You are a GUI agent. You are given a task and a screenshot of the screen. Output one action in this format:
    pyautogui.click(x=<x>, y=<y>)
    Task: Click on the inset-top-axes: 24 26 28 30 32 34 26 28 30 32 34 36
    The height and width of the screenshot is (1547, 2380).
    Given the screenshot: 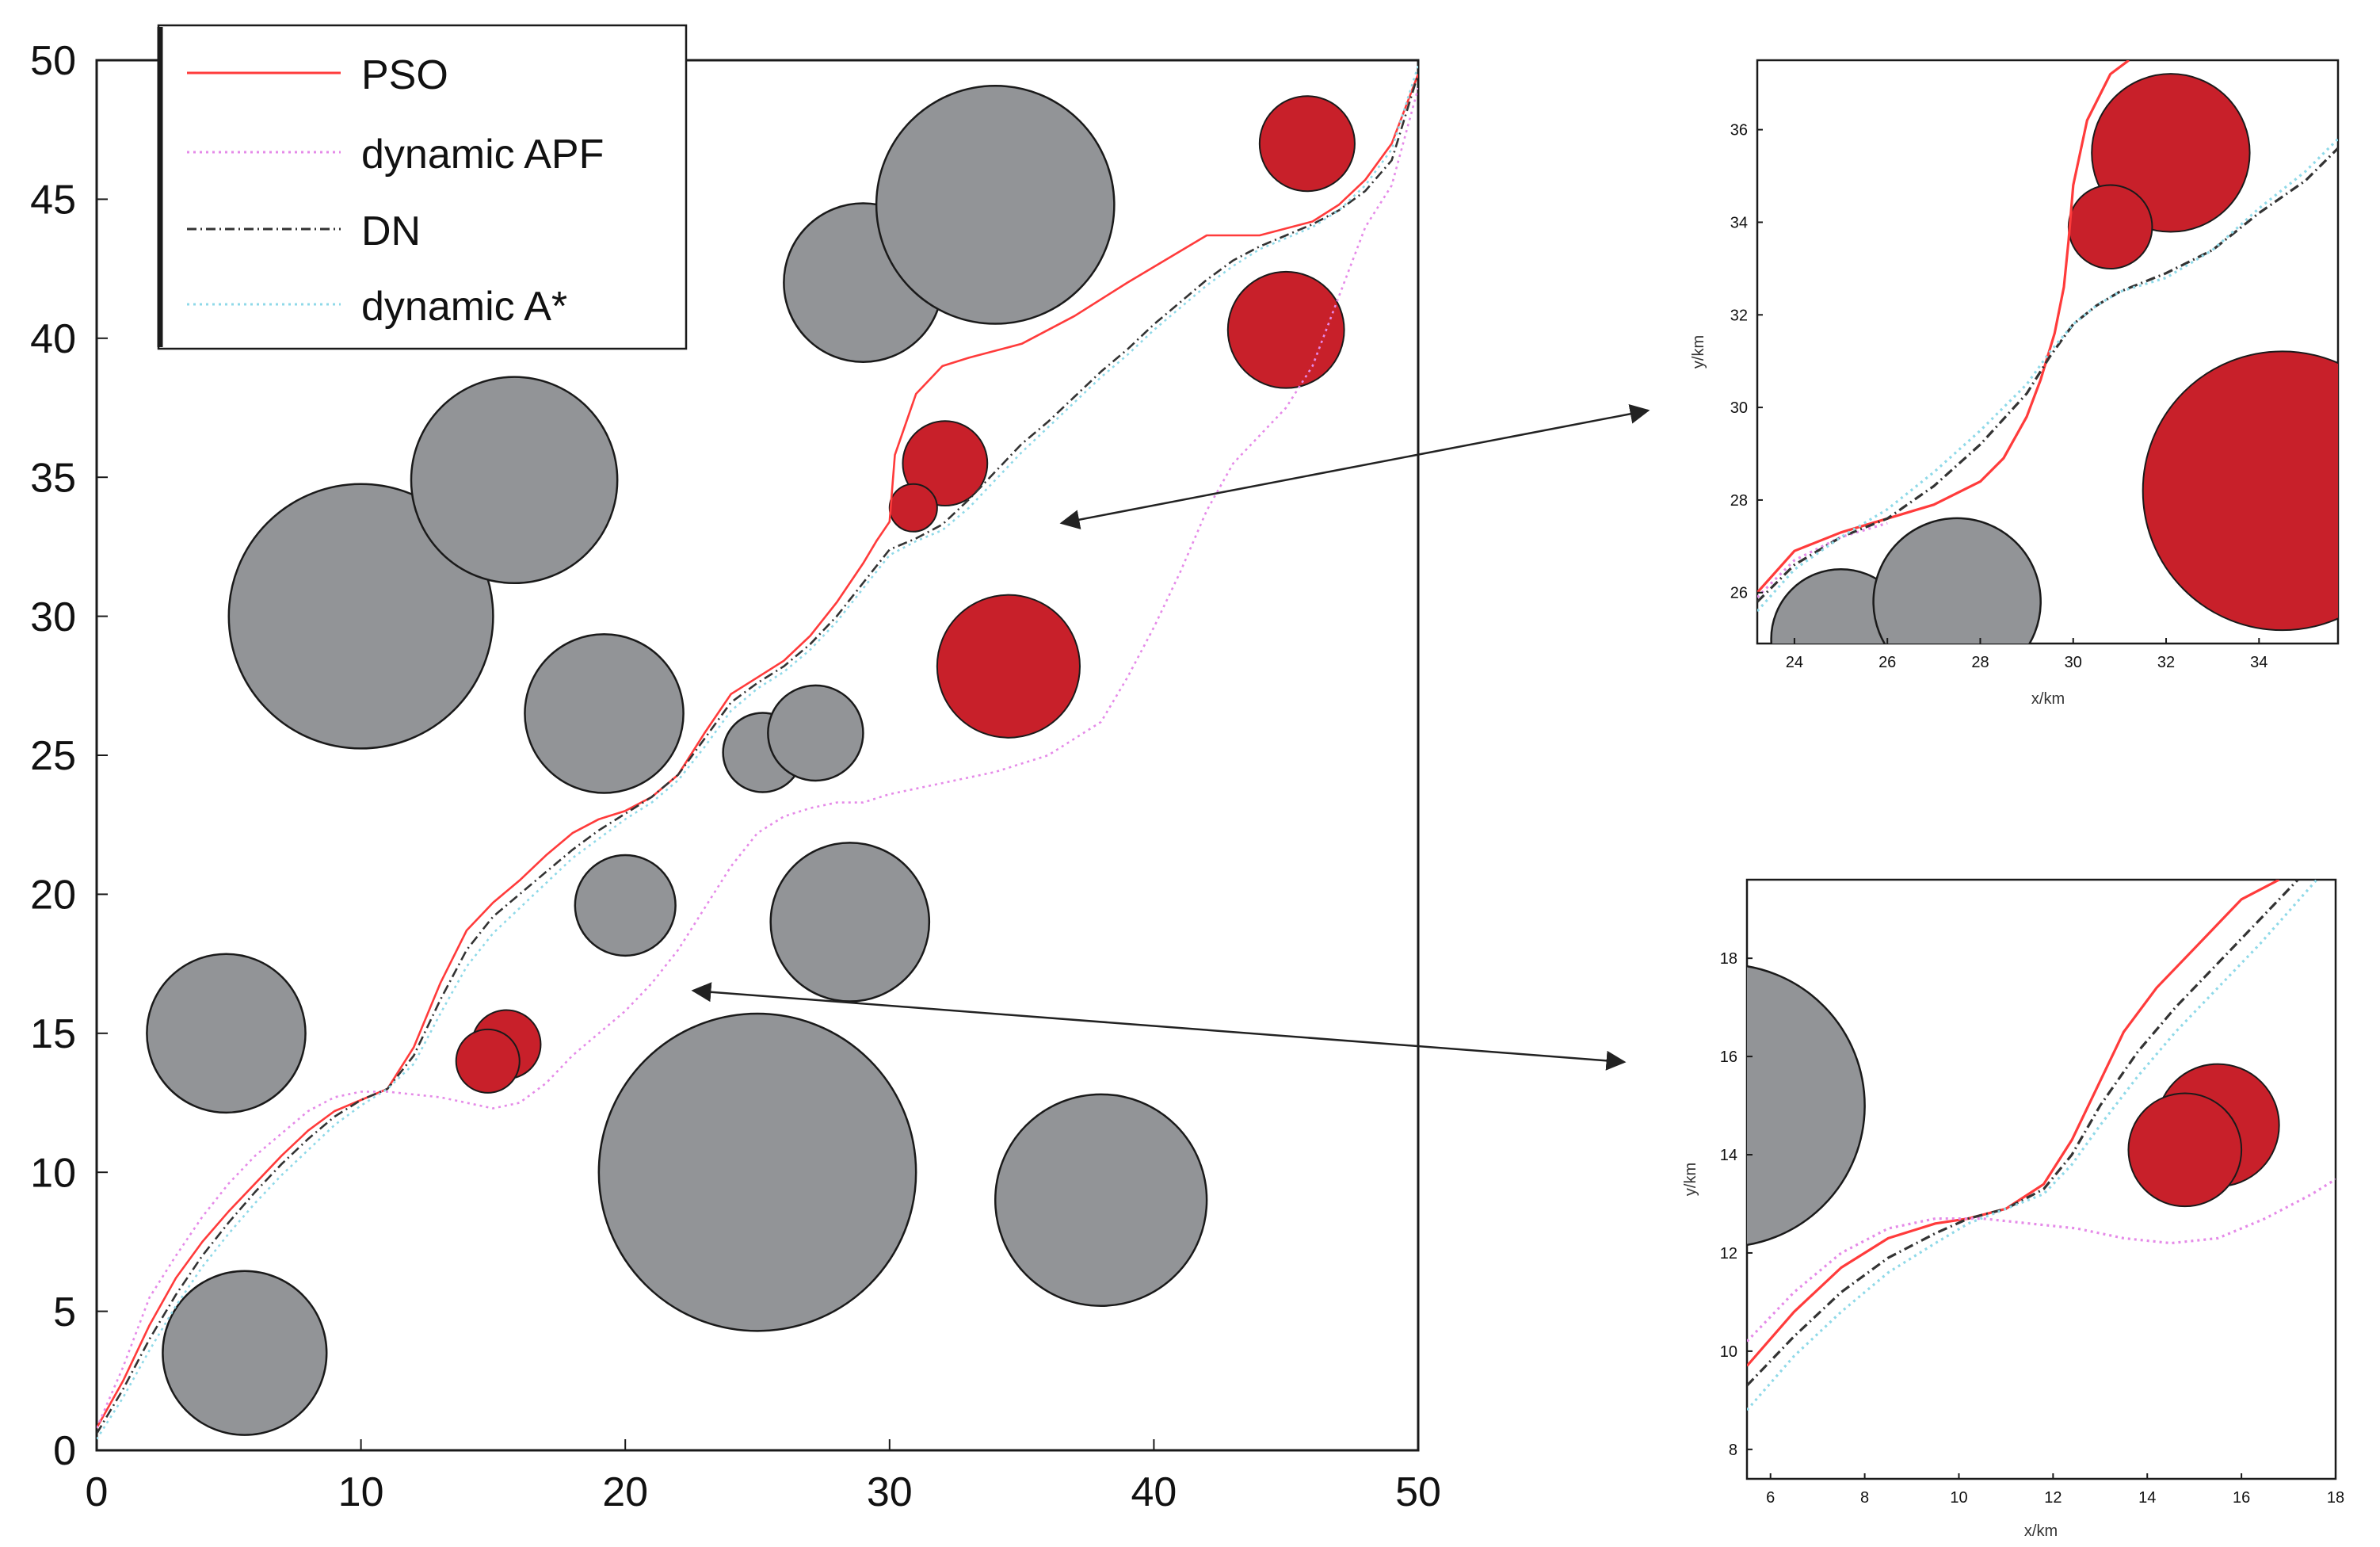 What is the action you would take?
    pyautogui.click(x=1999, y=396)
    